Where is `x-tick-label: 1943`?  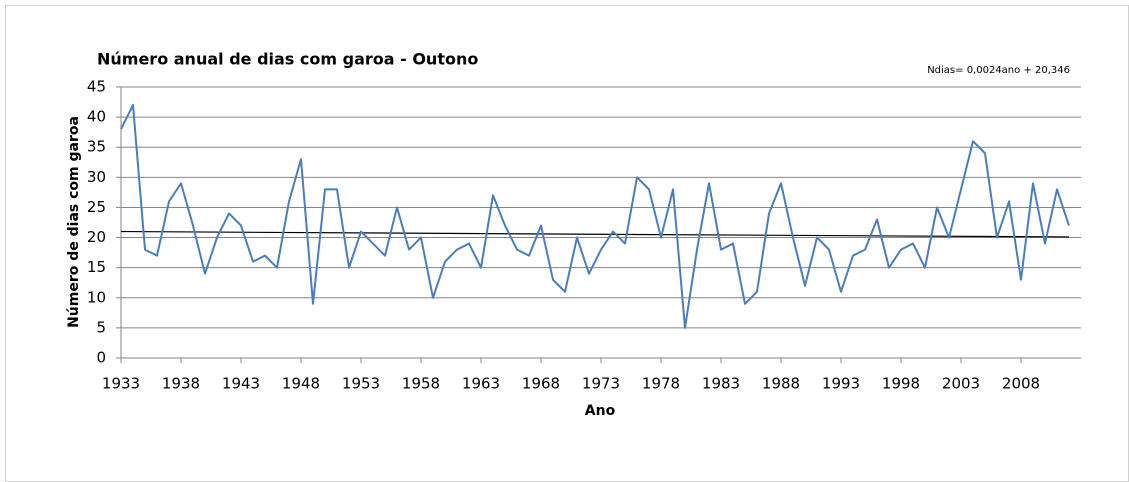
x-tick-label: 1943 is located at coordinates (241, 384).